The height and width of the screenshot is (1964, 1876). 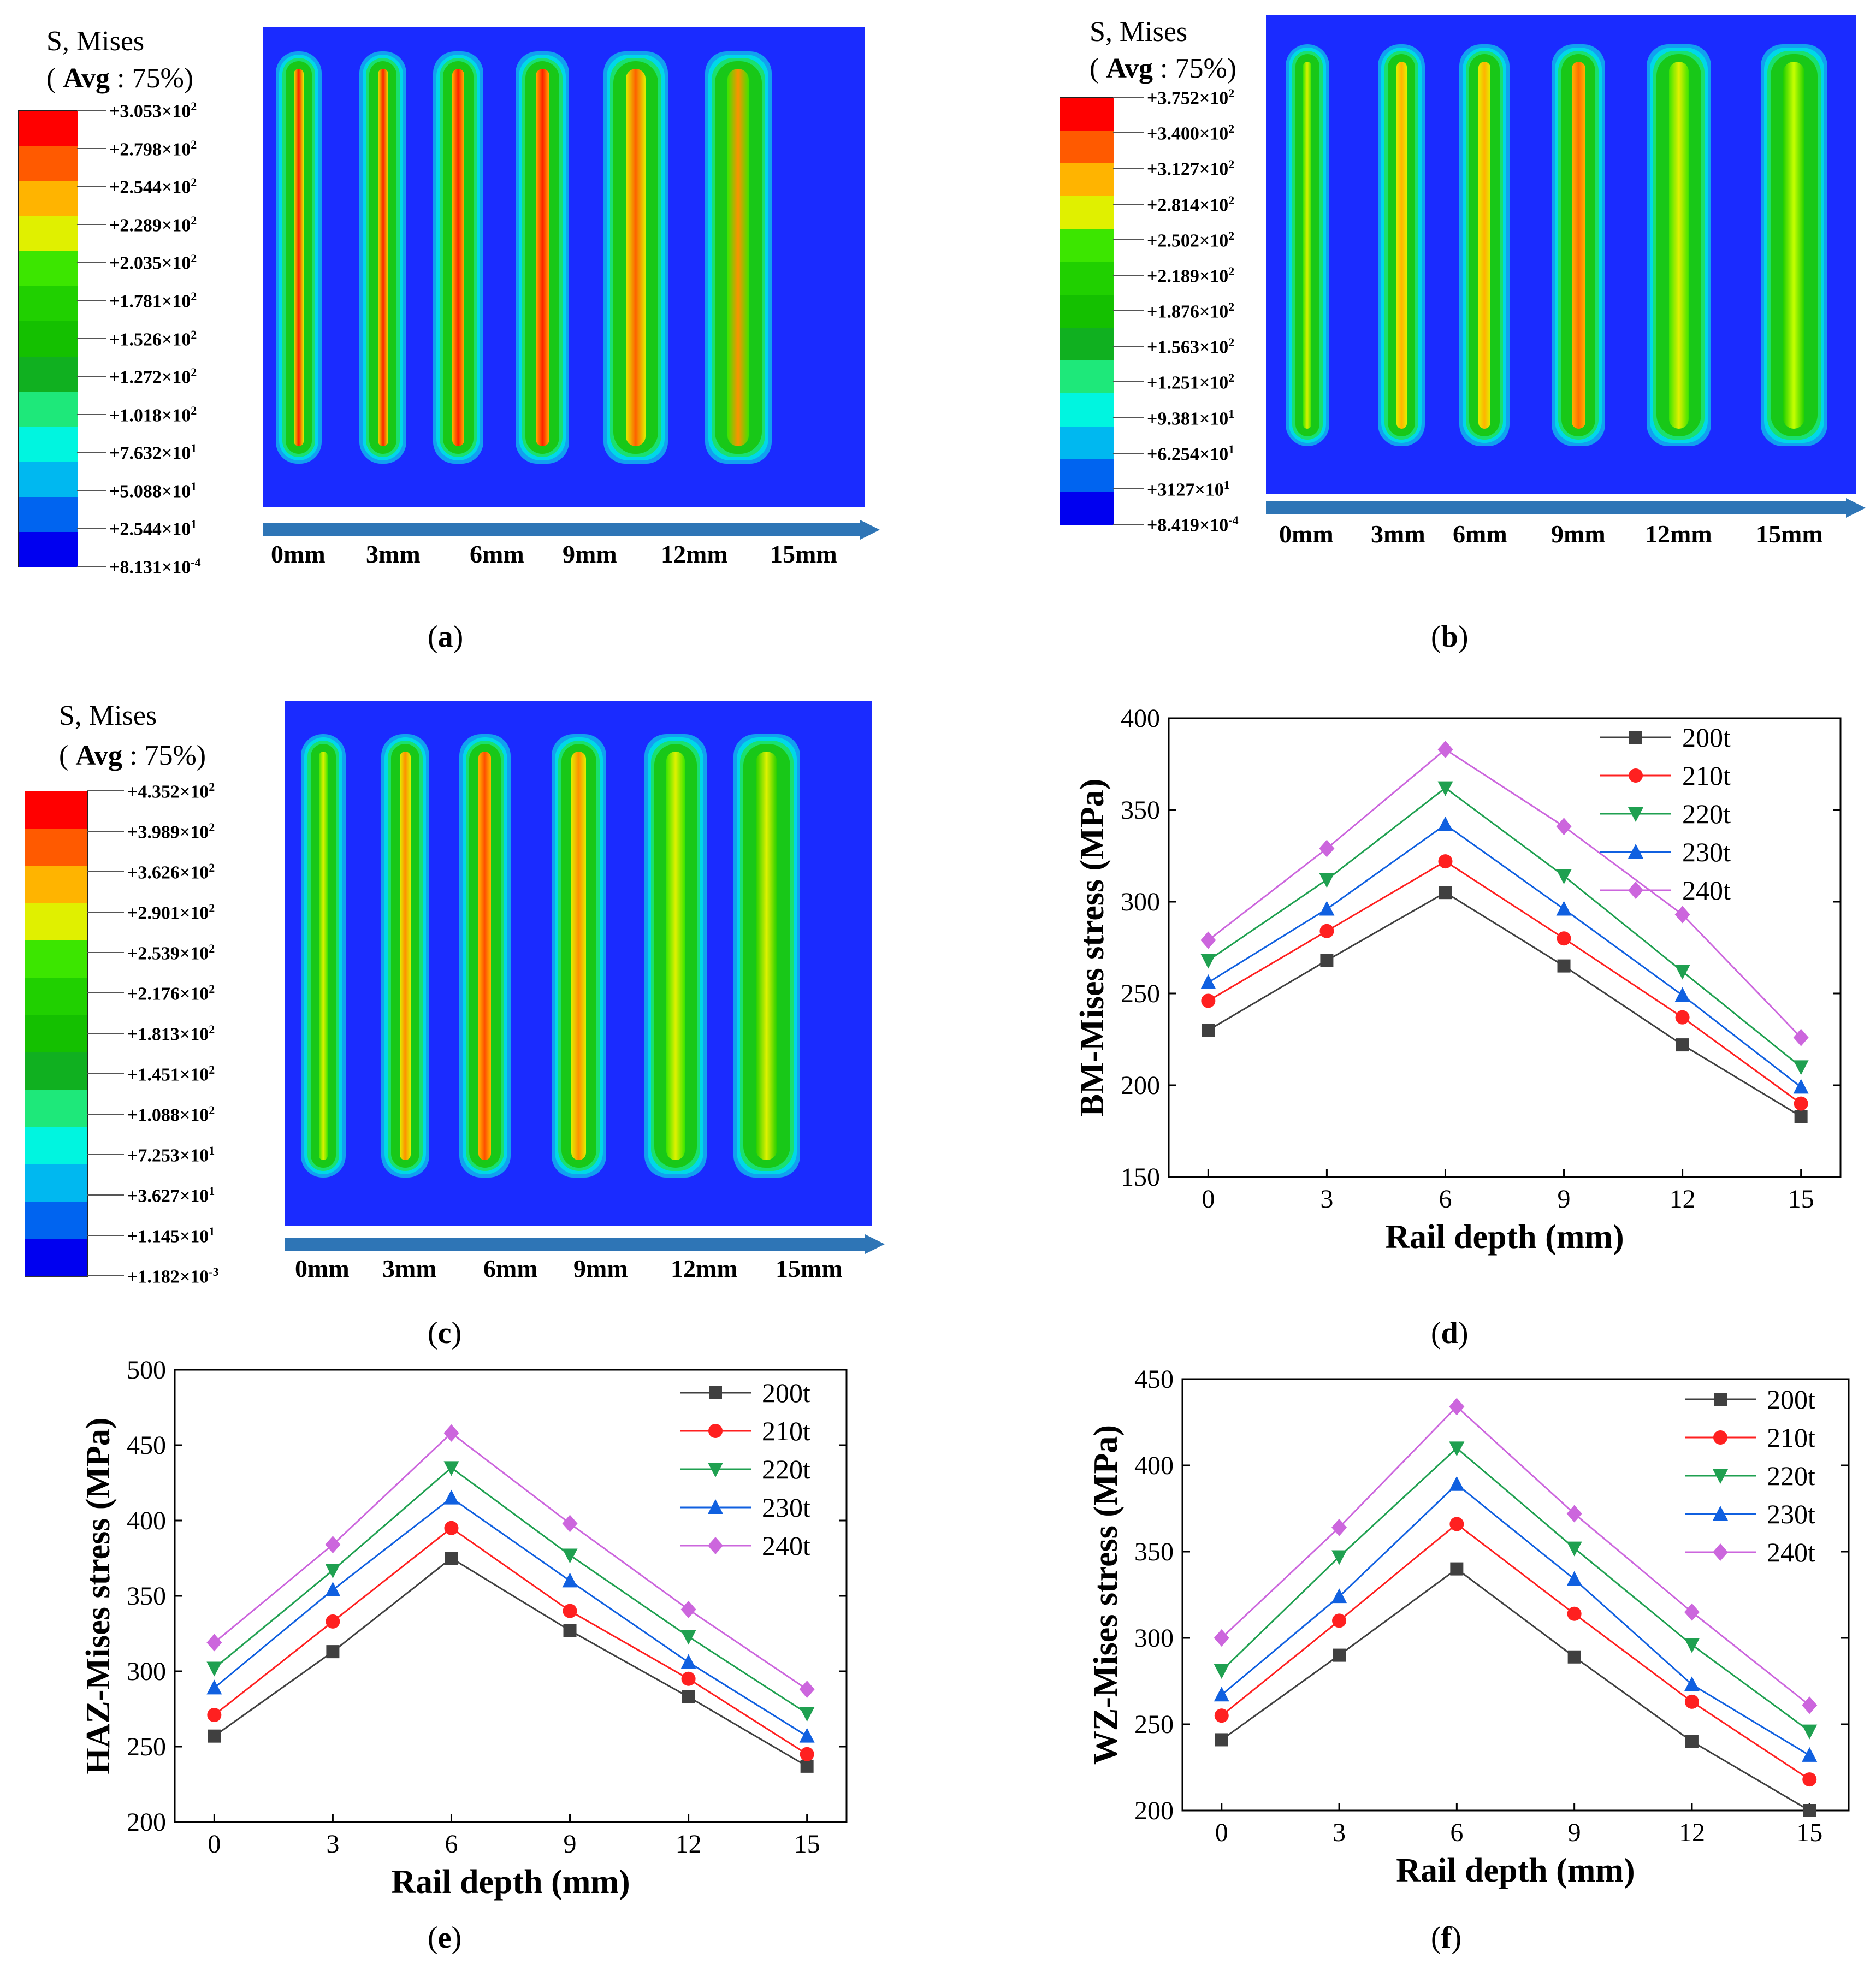 What do you see at coordinates (1307, 534) in the screenshot?
I see `depth-label: 0mm` at bounding box center [1307, 534].